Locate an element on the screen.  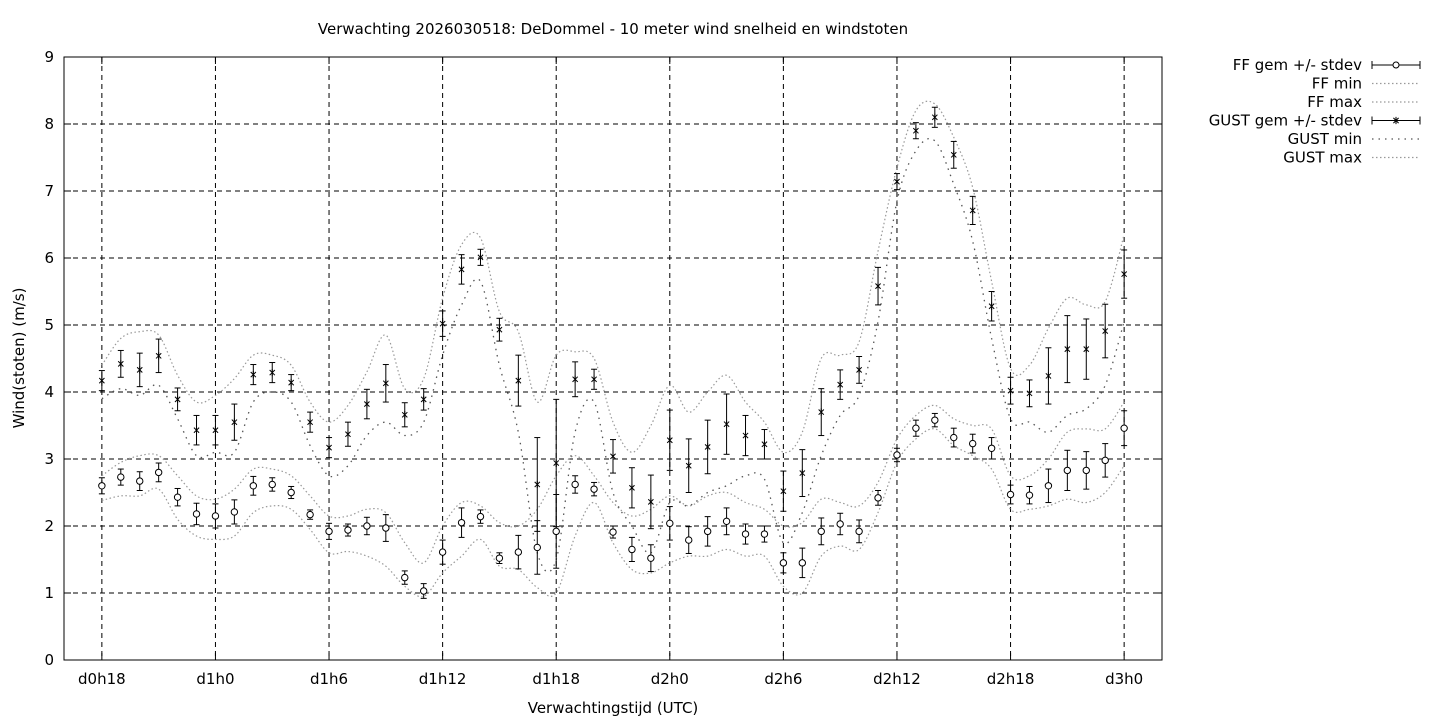
legend-label: GUST min is located at coordinates (1325, 139).